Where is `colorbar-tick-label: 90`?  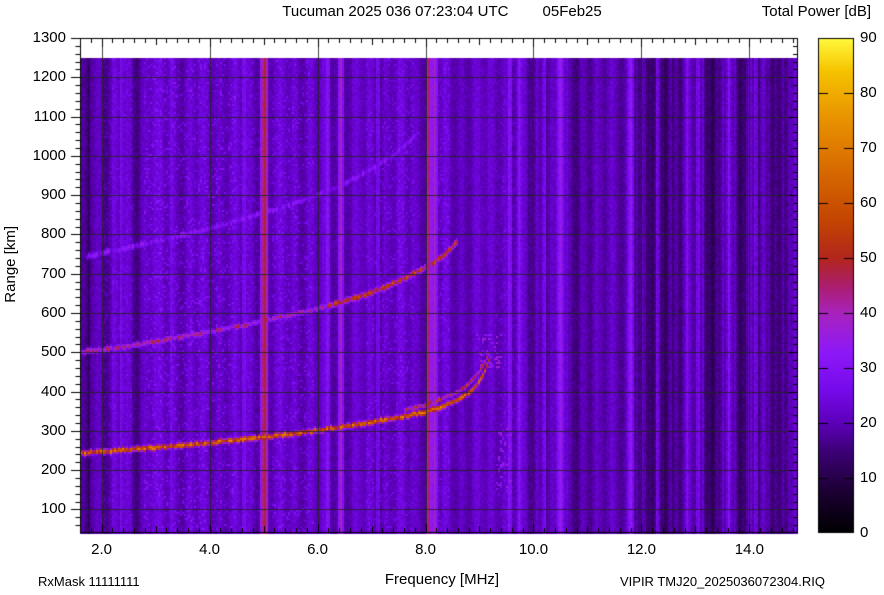 colorbar-tick-label: 90 is located at coordinates (868, 37).